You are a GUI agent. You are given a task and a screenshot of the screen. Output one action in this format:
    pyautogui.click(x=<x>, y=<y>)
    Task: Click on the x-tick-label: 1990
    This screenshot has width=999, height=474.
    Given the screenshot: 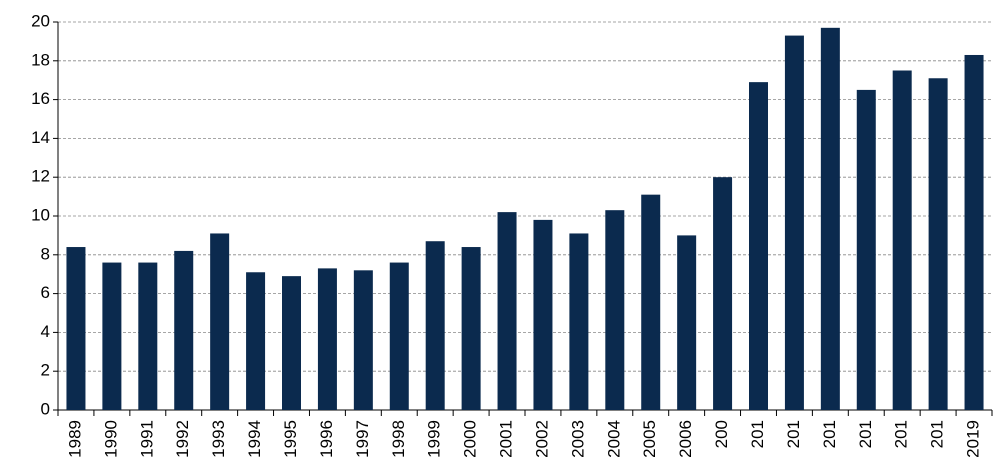 What is the action you would take?
    pyautogui.click(x=110, y=439)
    